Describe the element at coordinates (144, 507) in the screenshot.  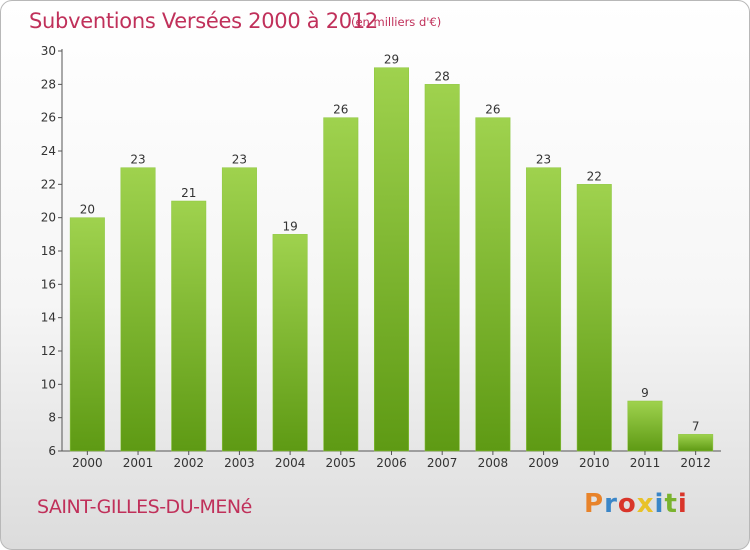
I see `commune-name: SAINT-GILLES-DU-MENé` at that location.